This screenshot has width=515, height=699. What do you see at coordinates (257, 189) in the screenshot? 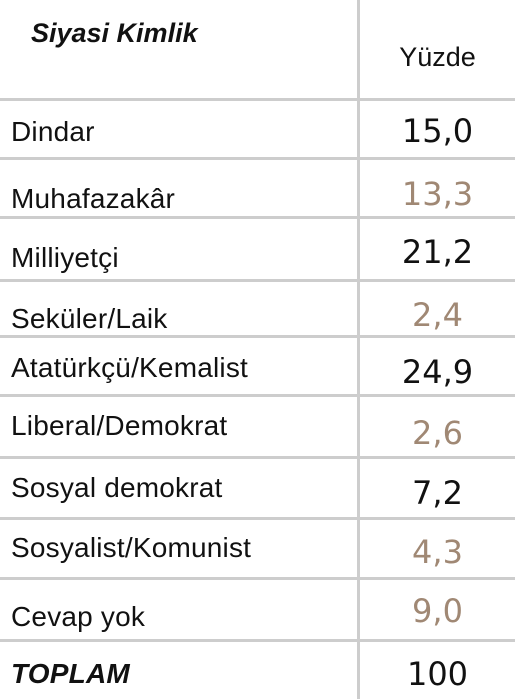
I see `table-row: Muhafazakâr 13,3` at bounding box center [257, 189].